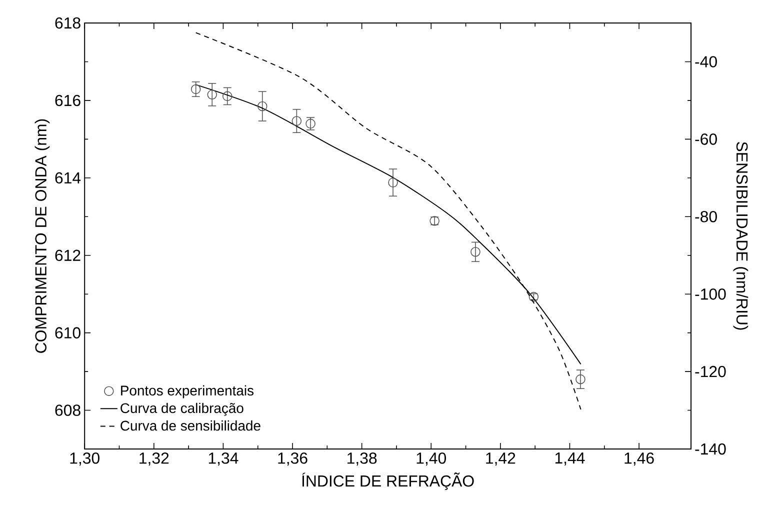 Image resolution: width=774 pixels, height=514 pixels. Describe the element at coordinates (67, 23) in the screenshot. I see `y-tick-label: 618` at that location.